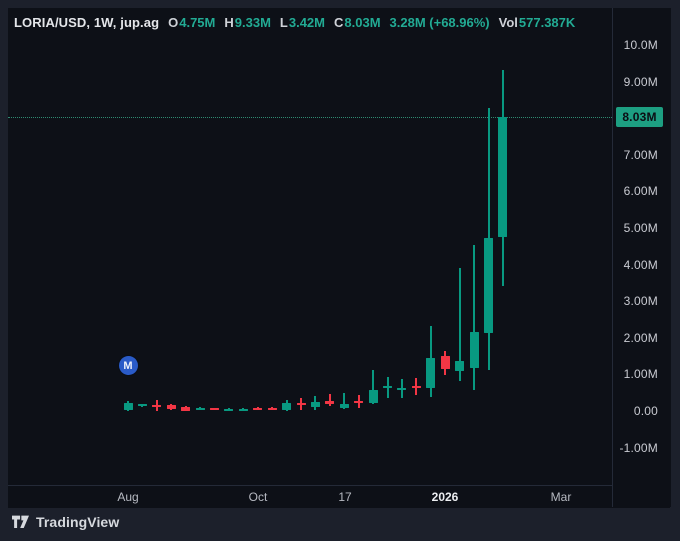  What do you see at coordinates (362, 22) in the screenshot?
I see `close-value: 8.03M` at bounding box center [362, 22].